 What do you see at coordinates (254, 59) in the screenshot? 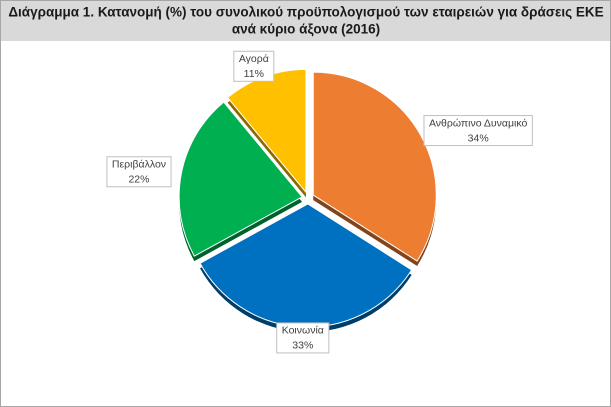
I see `category-label: Αγορά` at bounding box center [254, 59].